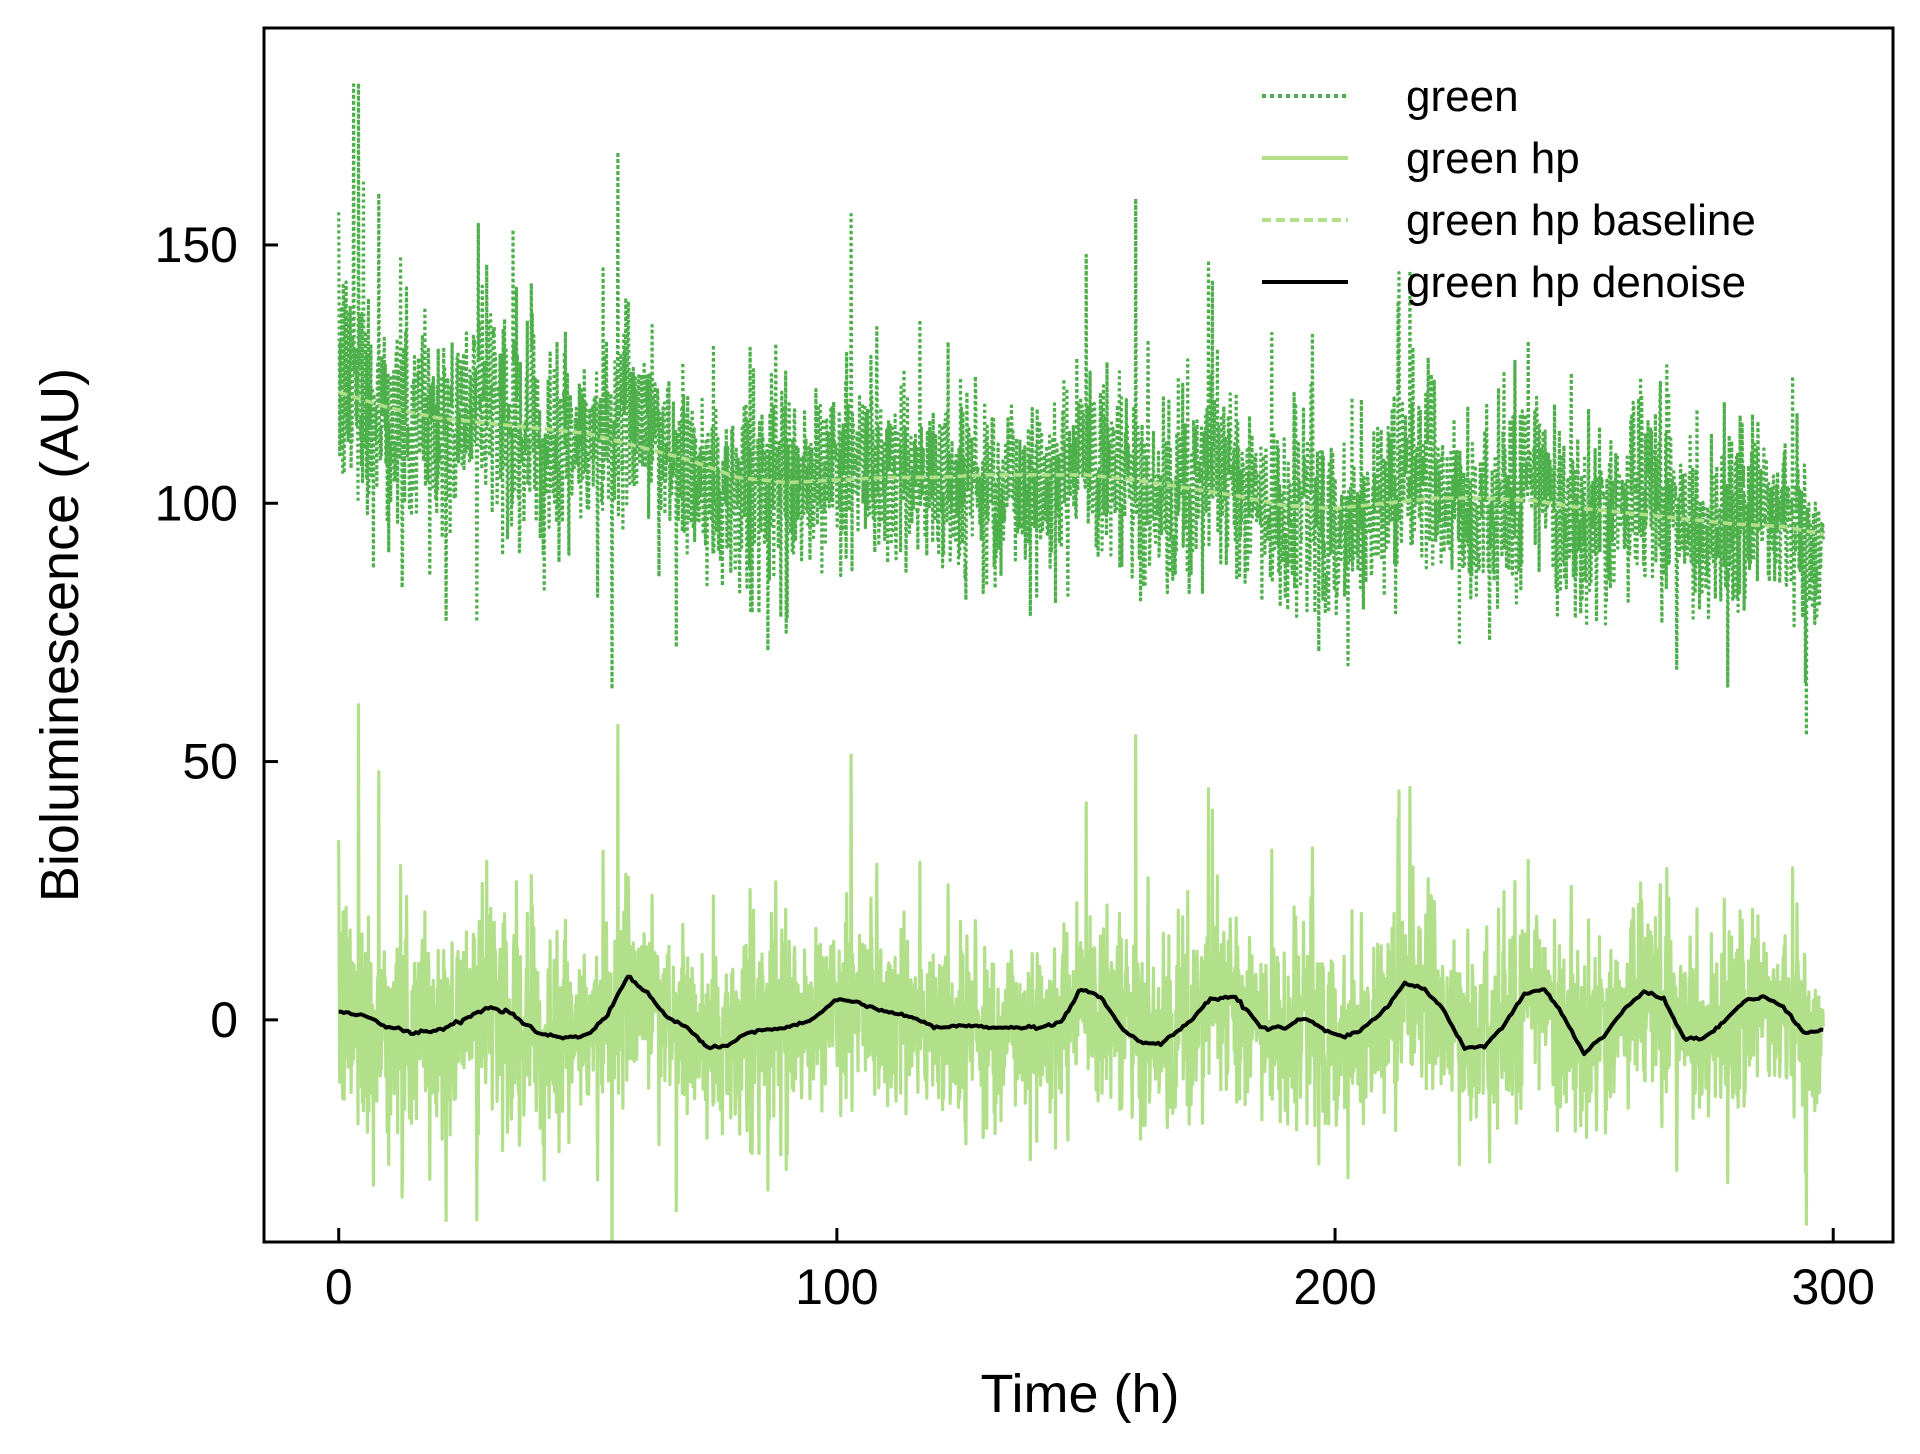  I want to click on x-tick-label: 100, so click(836, 1287).